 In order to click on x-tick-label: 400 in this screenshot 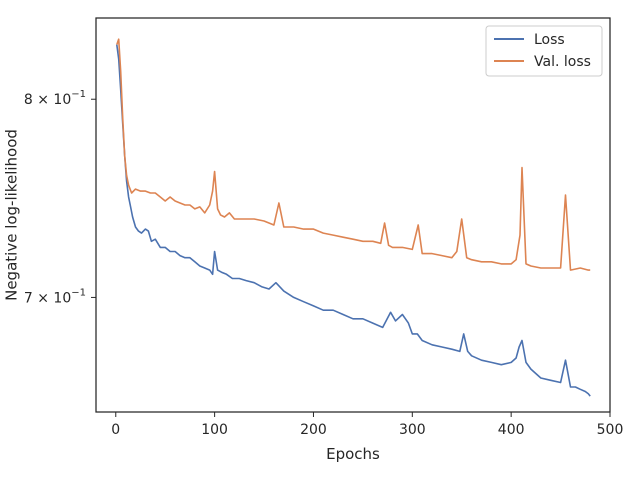, I will do `click(511, 430)`.